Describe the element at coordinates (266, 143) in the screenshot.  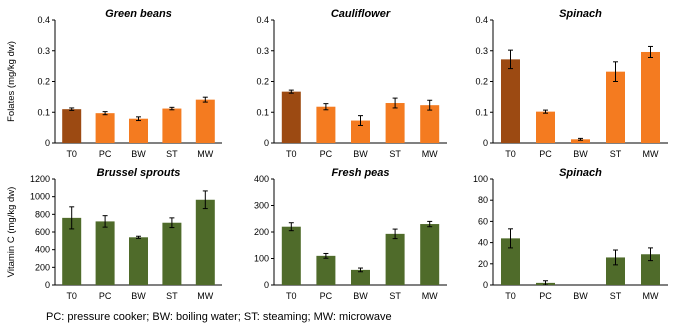
I see `chart2-y-tick-label: 0` at that location.